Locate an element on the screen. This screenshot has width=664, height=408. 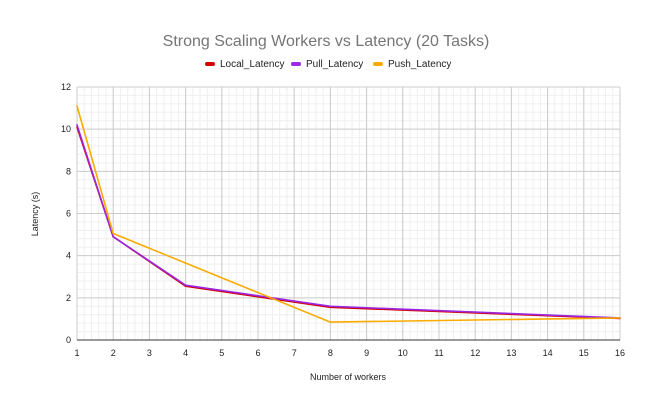
x-tick-label: 7 is located at coordinates (294, 353).